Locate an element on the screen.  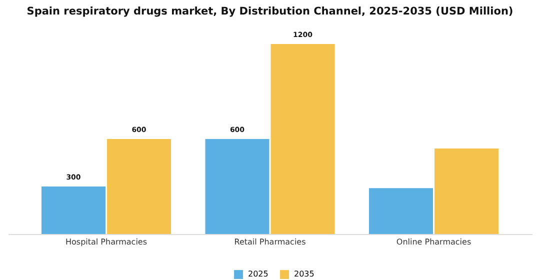
chart-title: Spain respiratory drugs market, By Distribution Channel, 2025-2035 (USD Million) is located at coordinates (270, 12).